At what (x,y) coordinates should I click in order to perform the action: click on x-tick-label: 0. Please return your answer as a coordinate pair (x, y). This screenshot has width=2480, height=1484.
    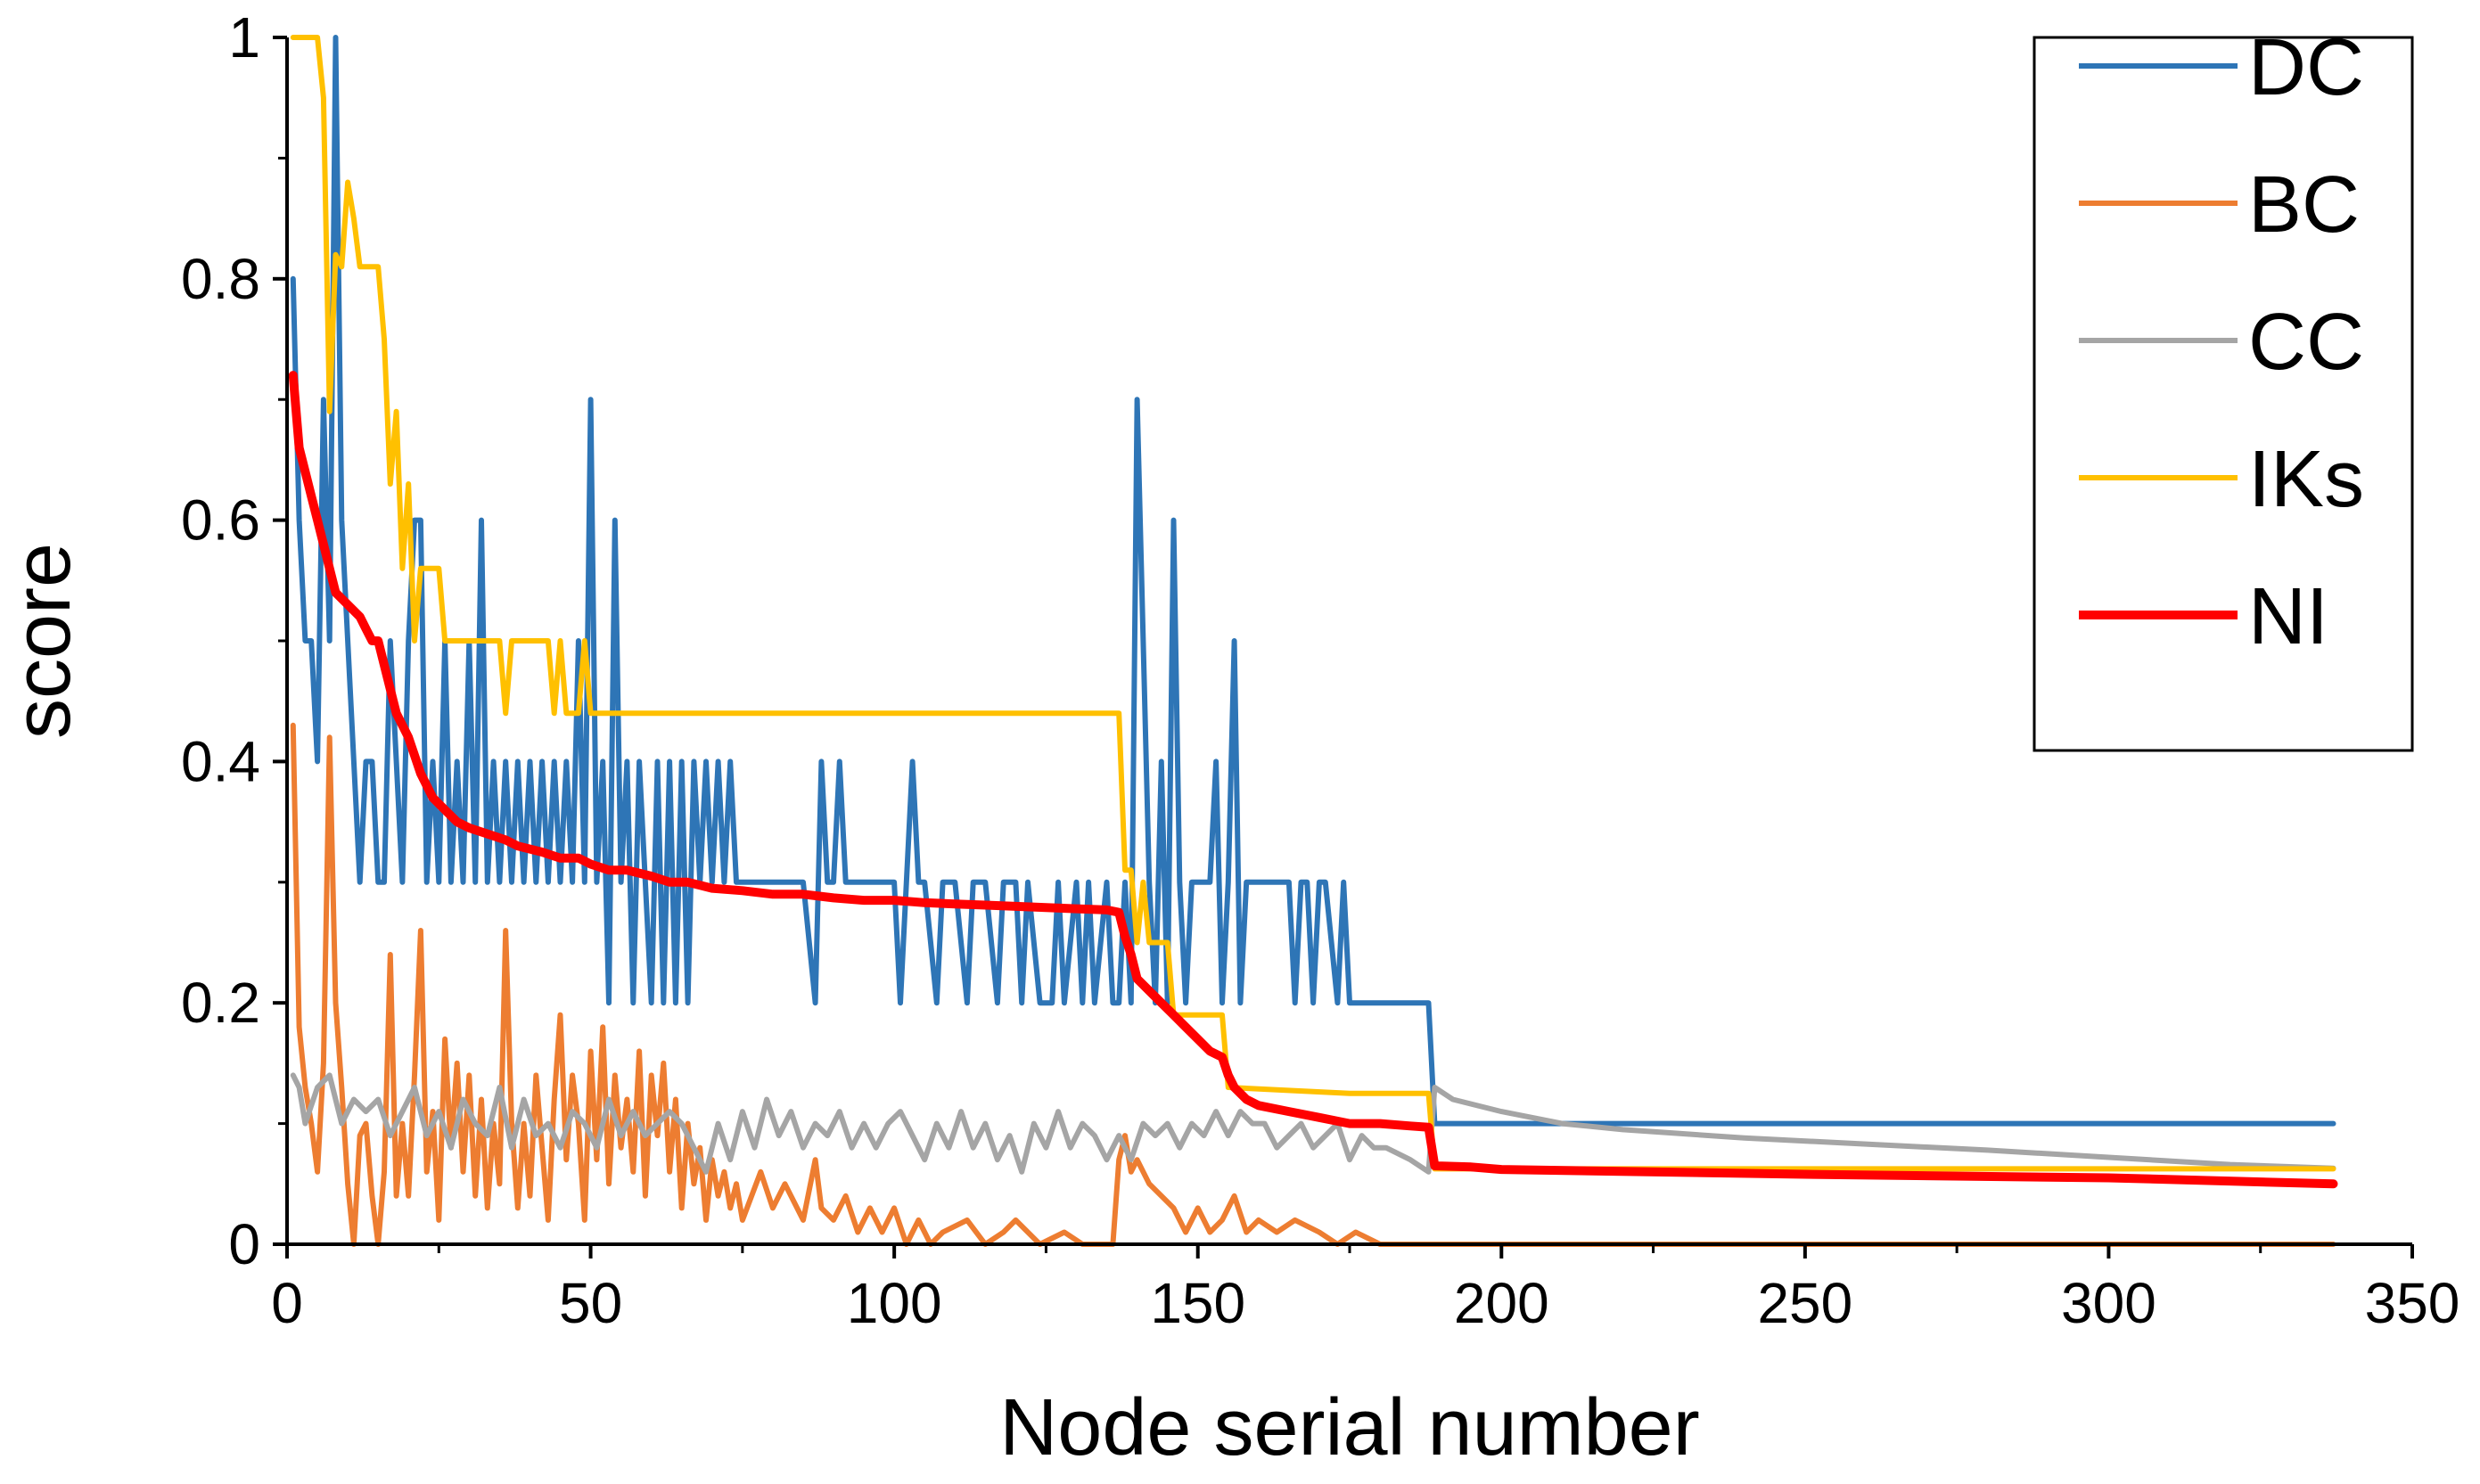
    Looking at the image, I should click on (287, 1303).